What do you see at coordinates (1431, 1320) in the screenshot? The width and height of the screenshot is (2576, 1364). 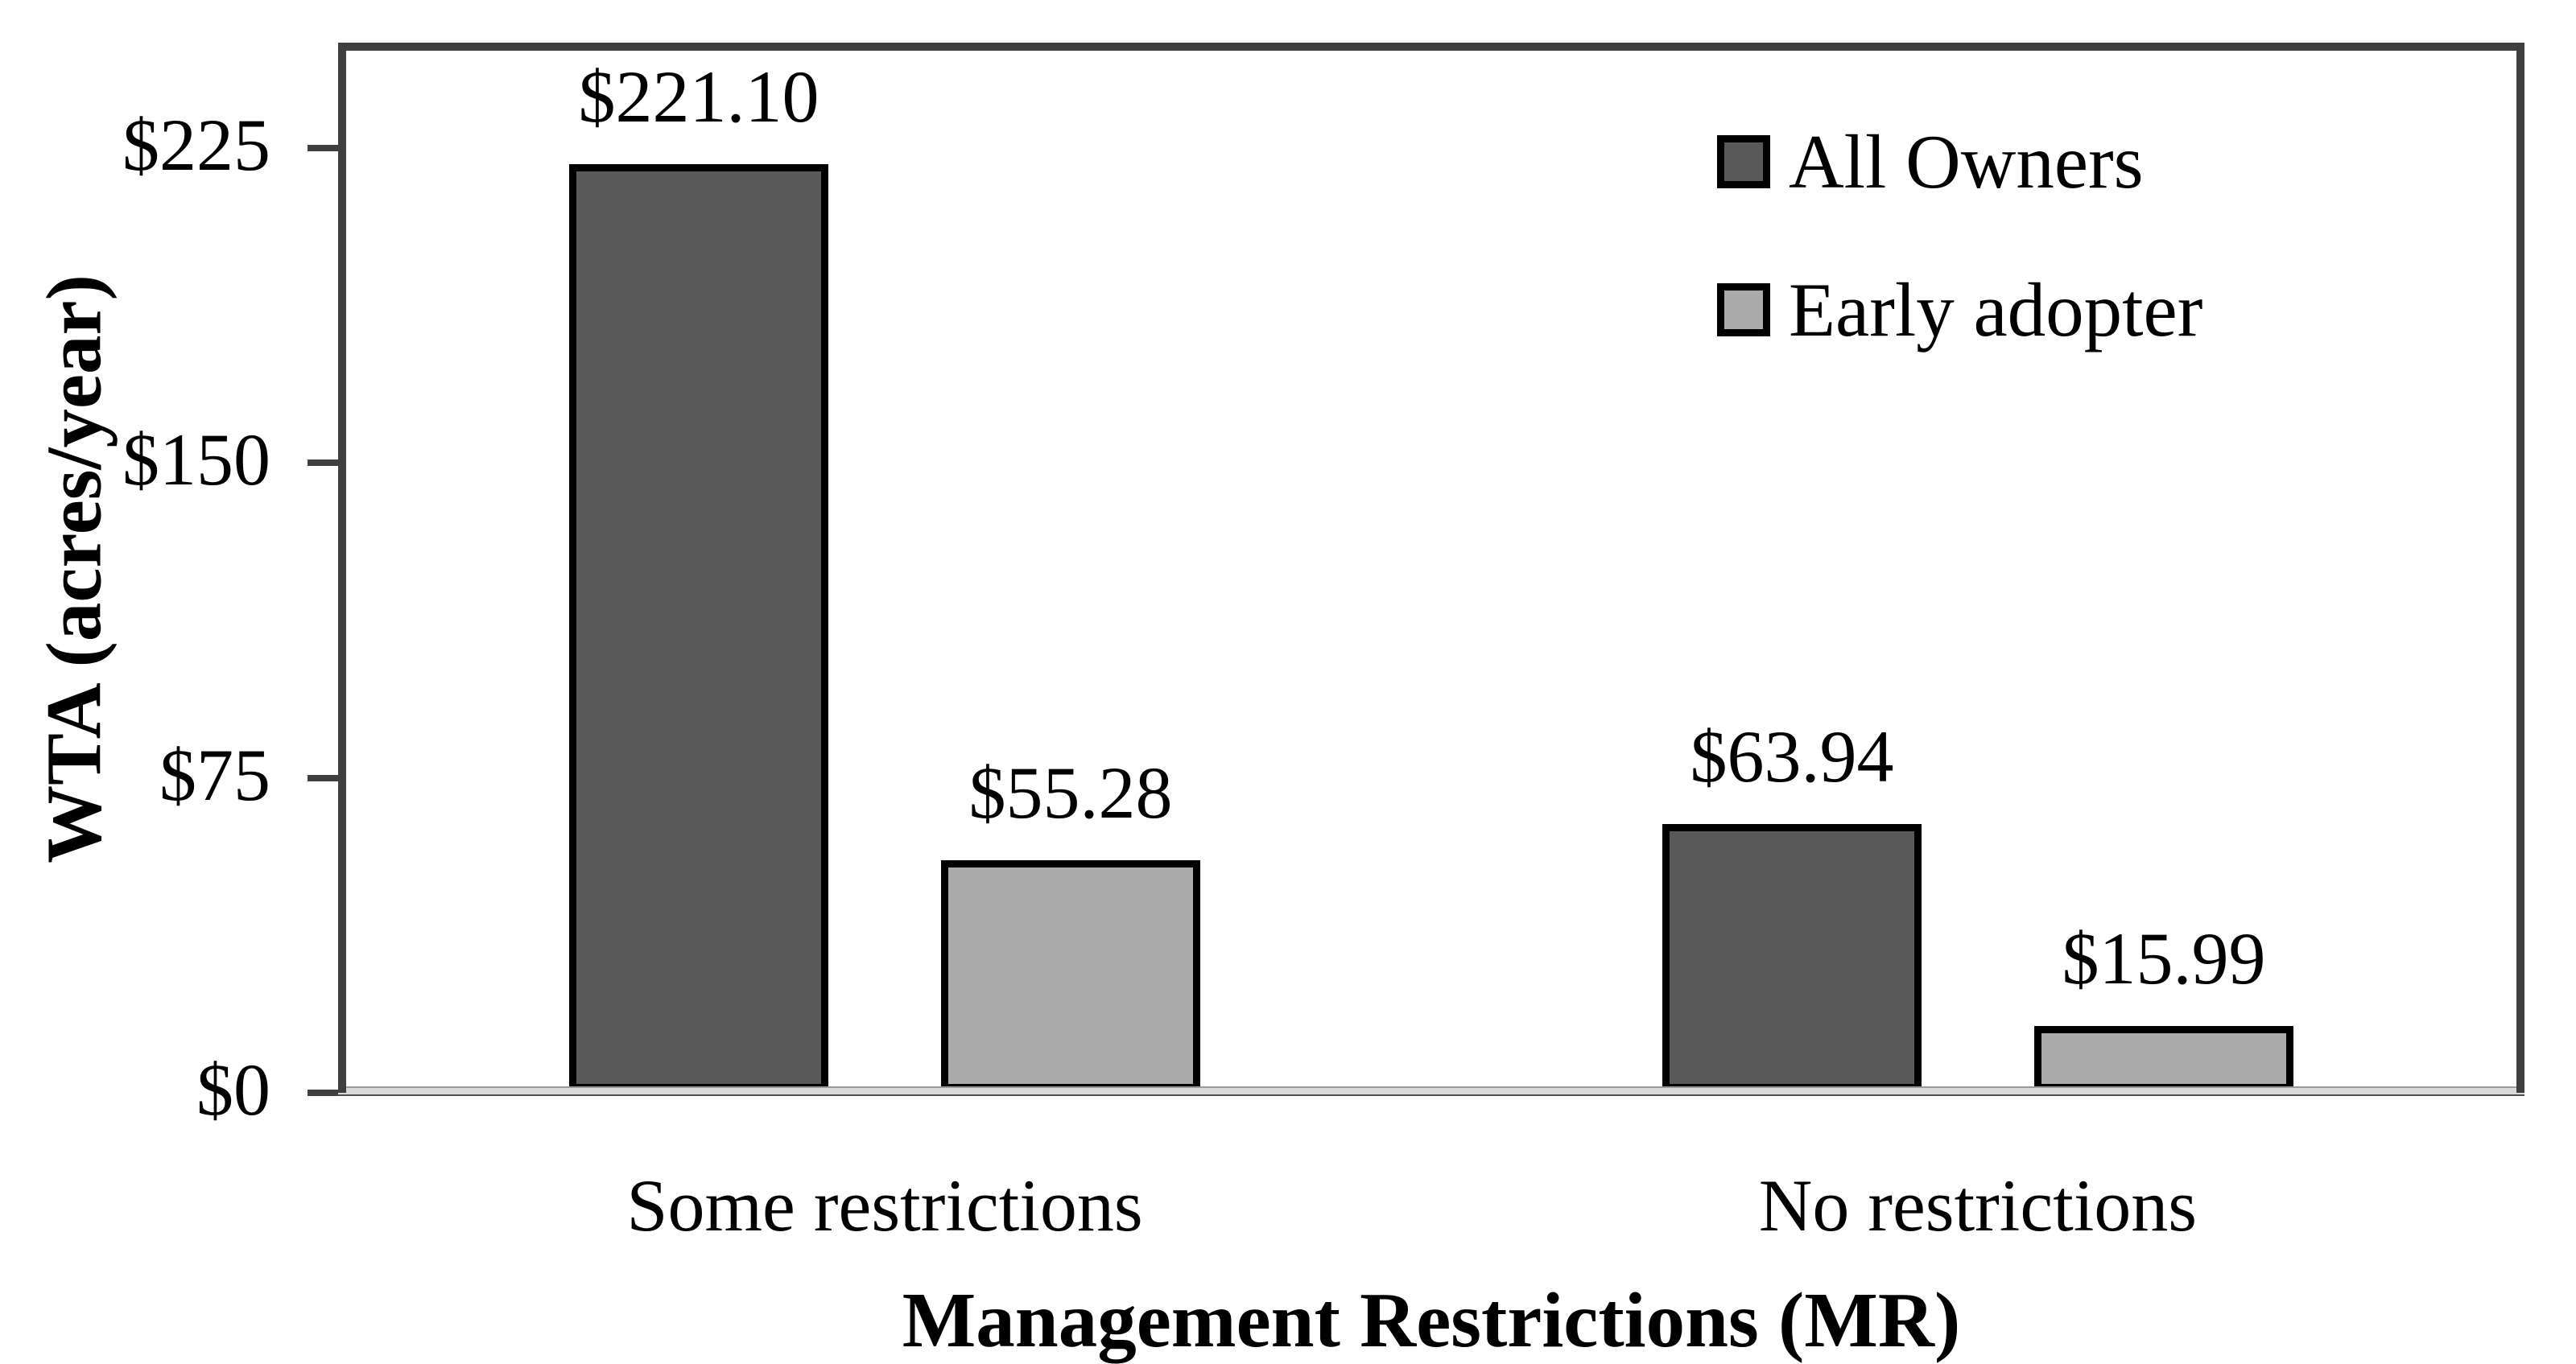 I see `x-axis-title: Management Restrictions (MR)` at bounding box center [1431, 1320].